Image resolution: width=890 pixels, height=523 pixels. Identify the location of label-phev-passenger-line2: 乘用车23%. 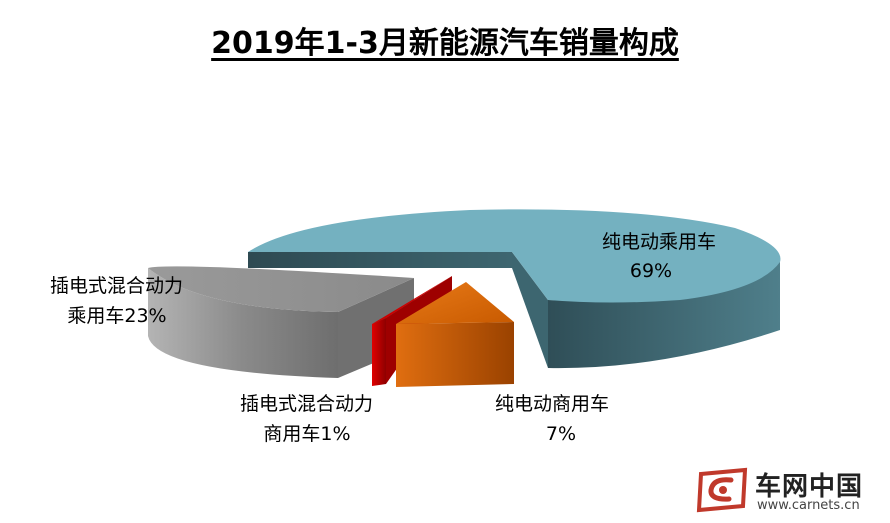
(116, 316).